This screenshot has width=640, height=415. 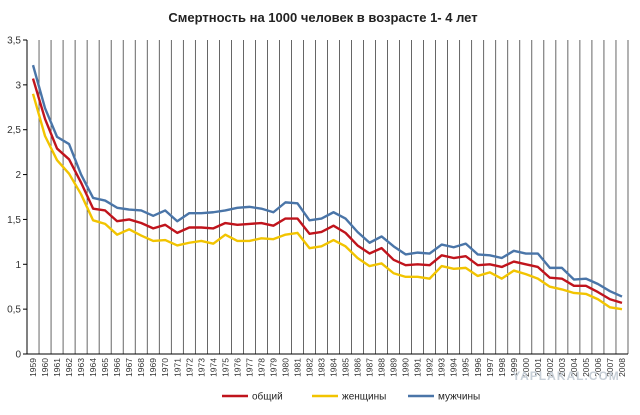 I want to click on x-tick-label: 1970, so click(x=165, y=367).